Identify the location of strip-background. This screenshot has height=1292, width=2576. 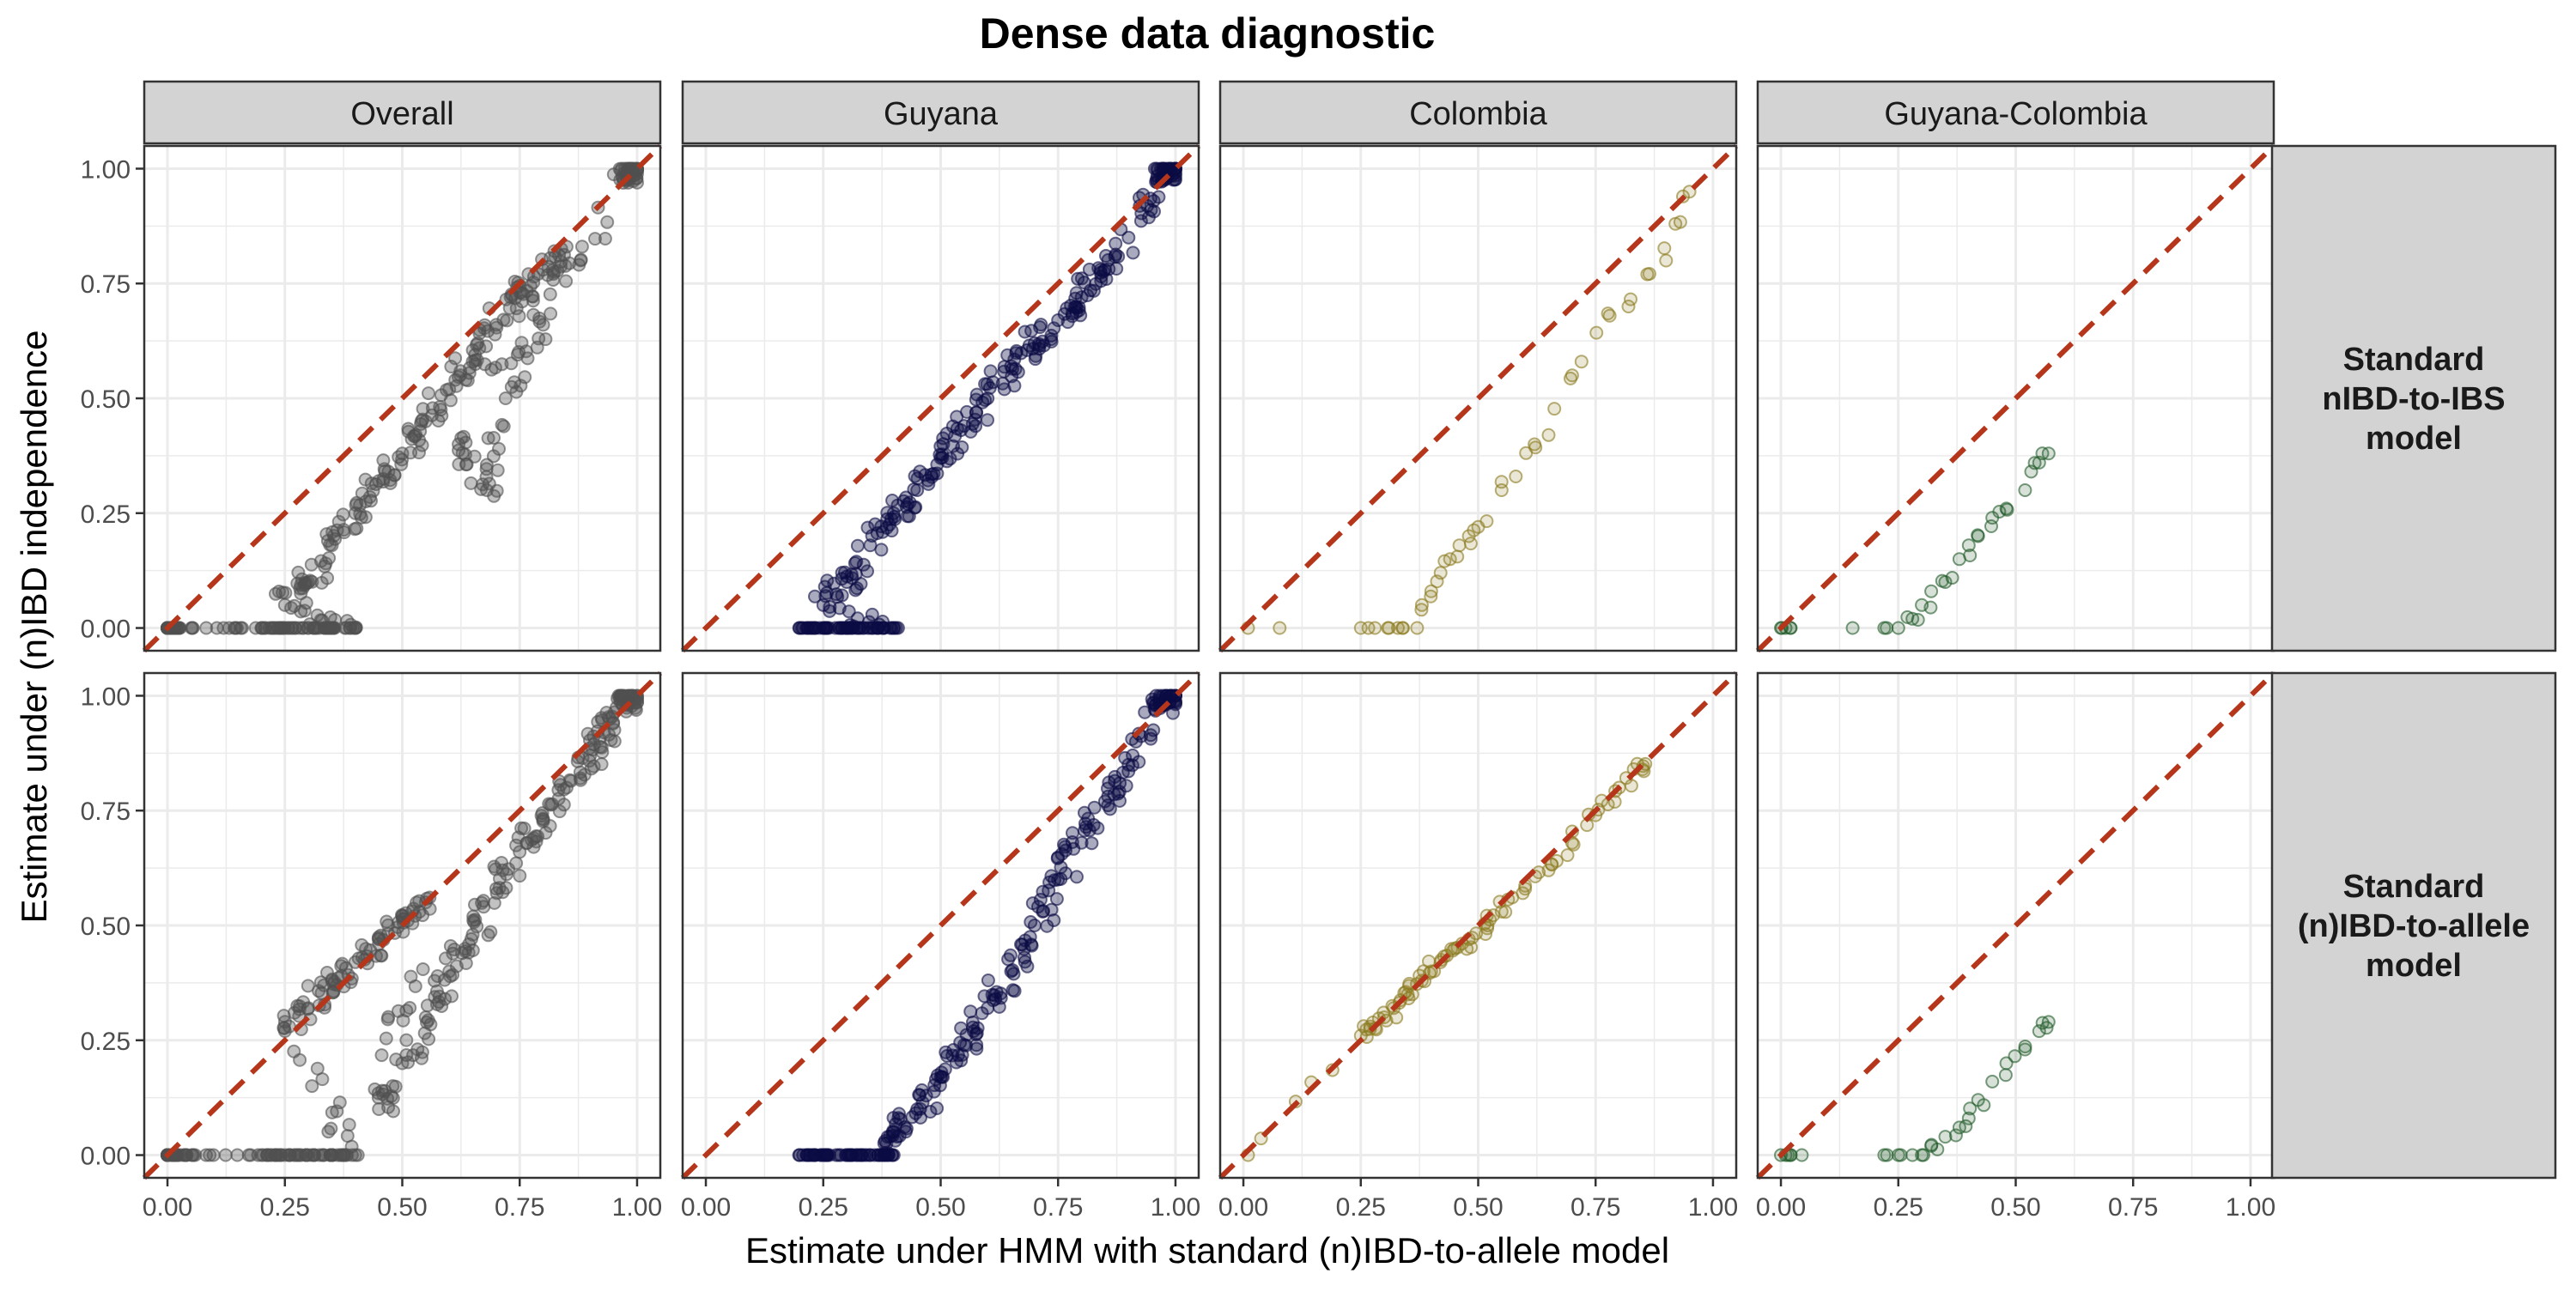
(2413, 925).